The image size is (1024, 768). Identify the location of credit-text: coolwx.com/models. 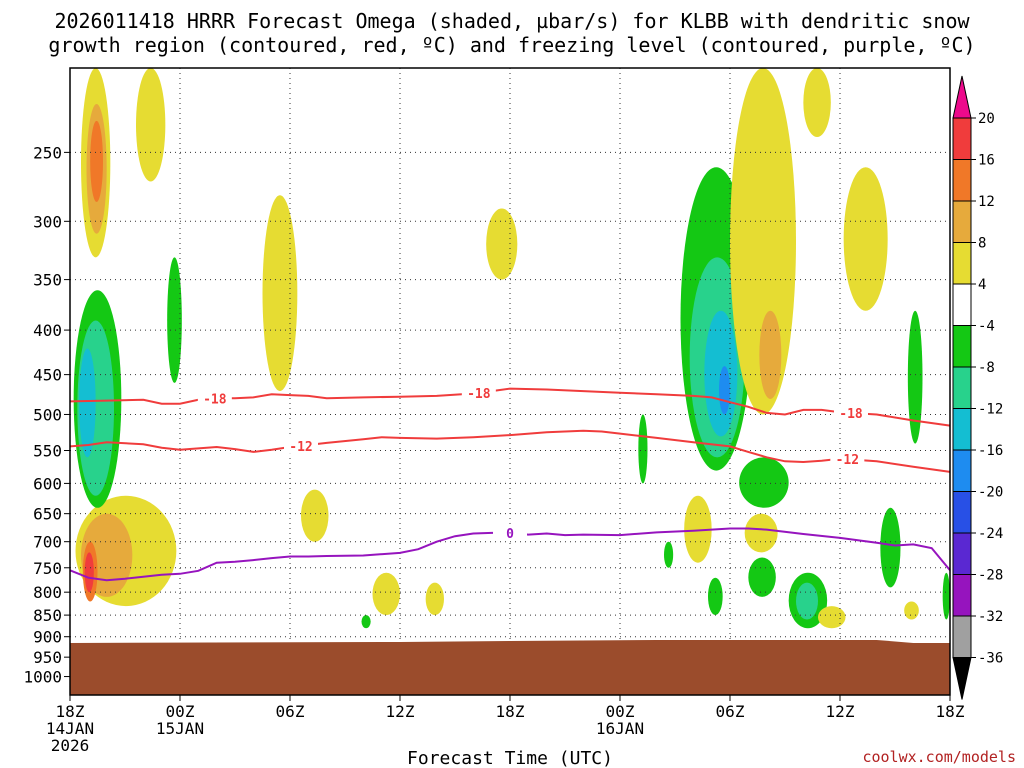
(939, 757).